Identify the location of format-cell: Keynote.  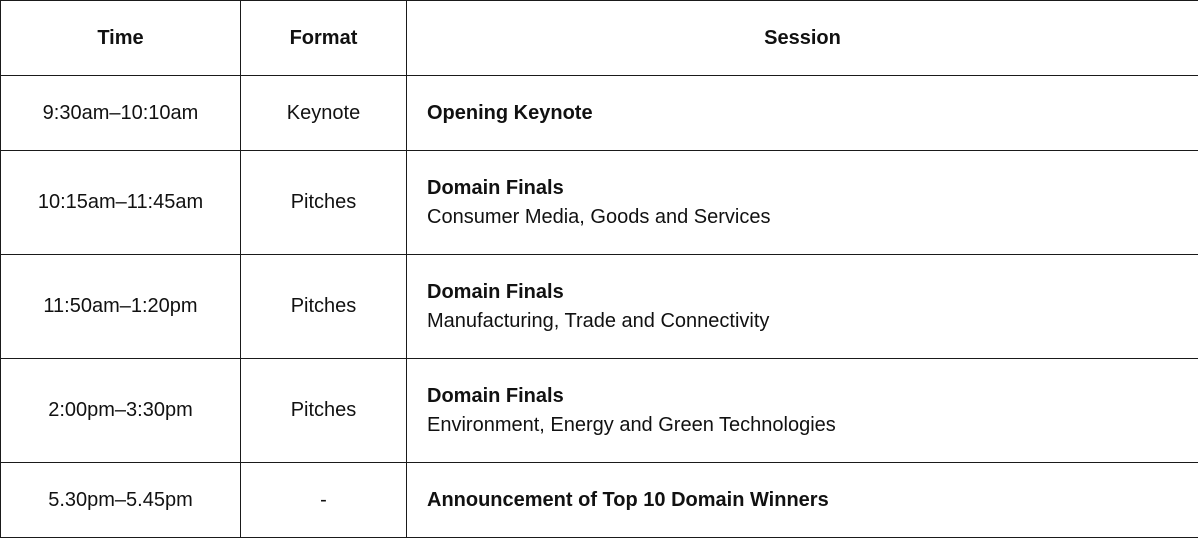
(324, 113).